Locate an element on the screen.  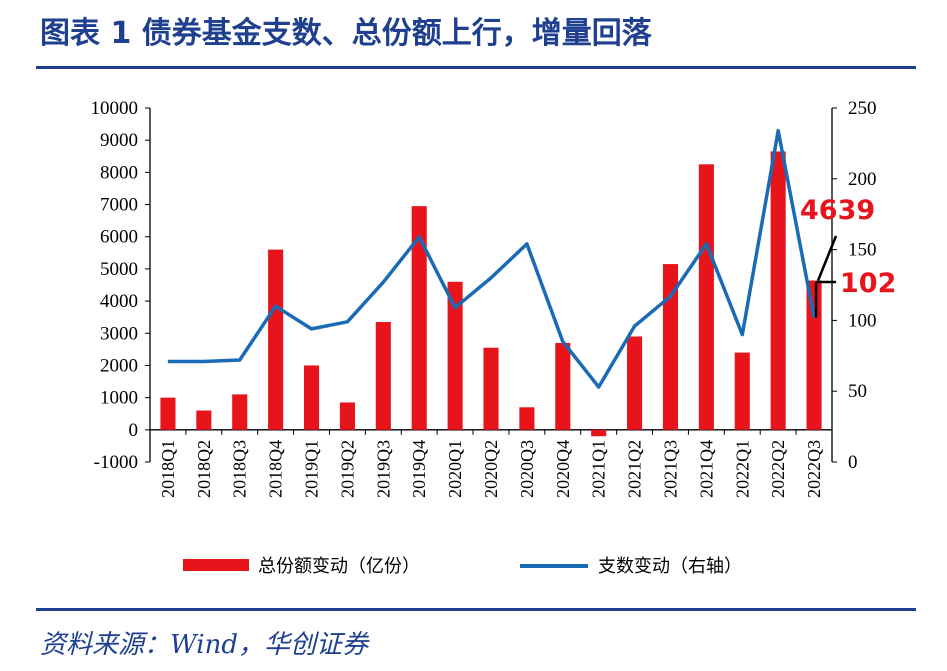
x-tick-label: 2018Q4 is located at coordinates (276, 469).